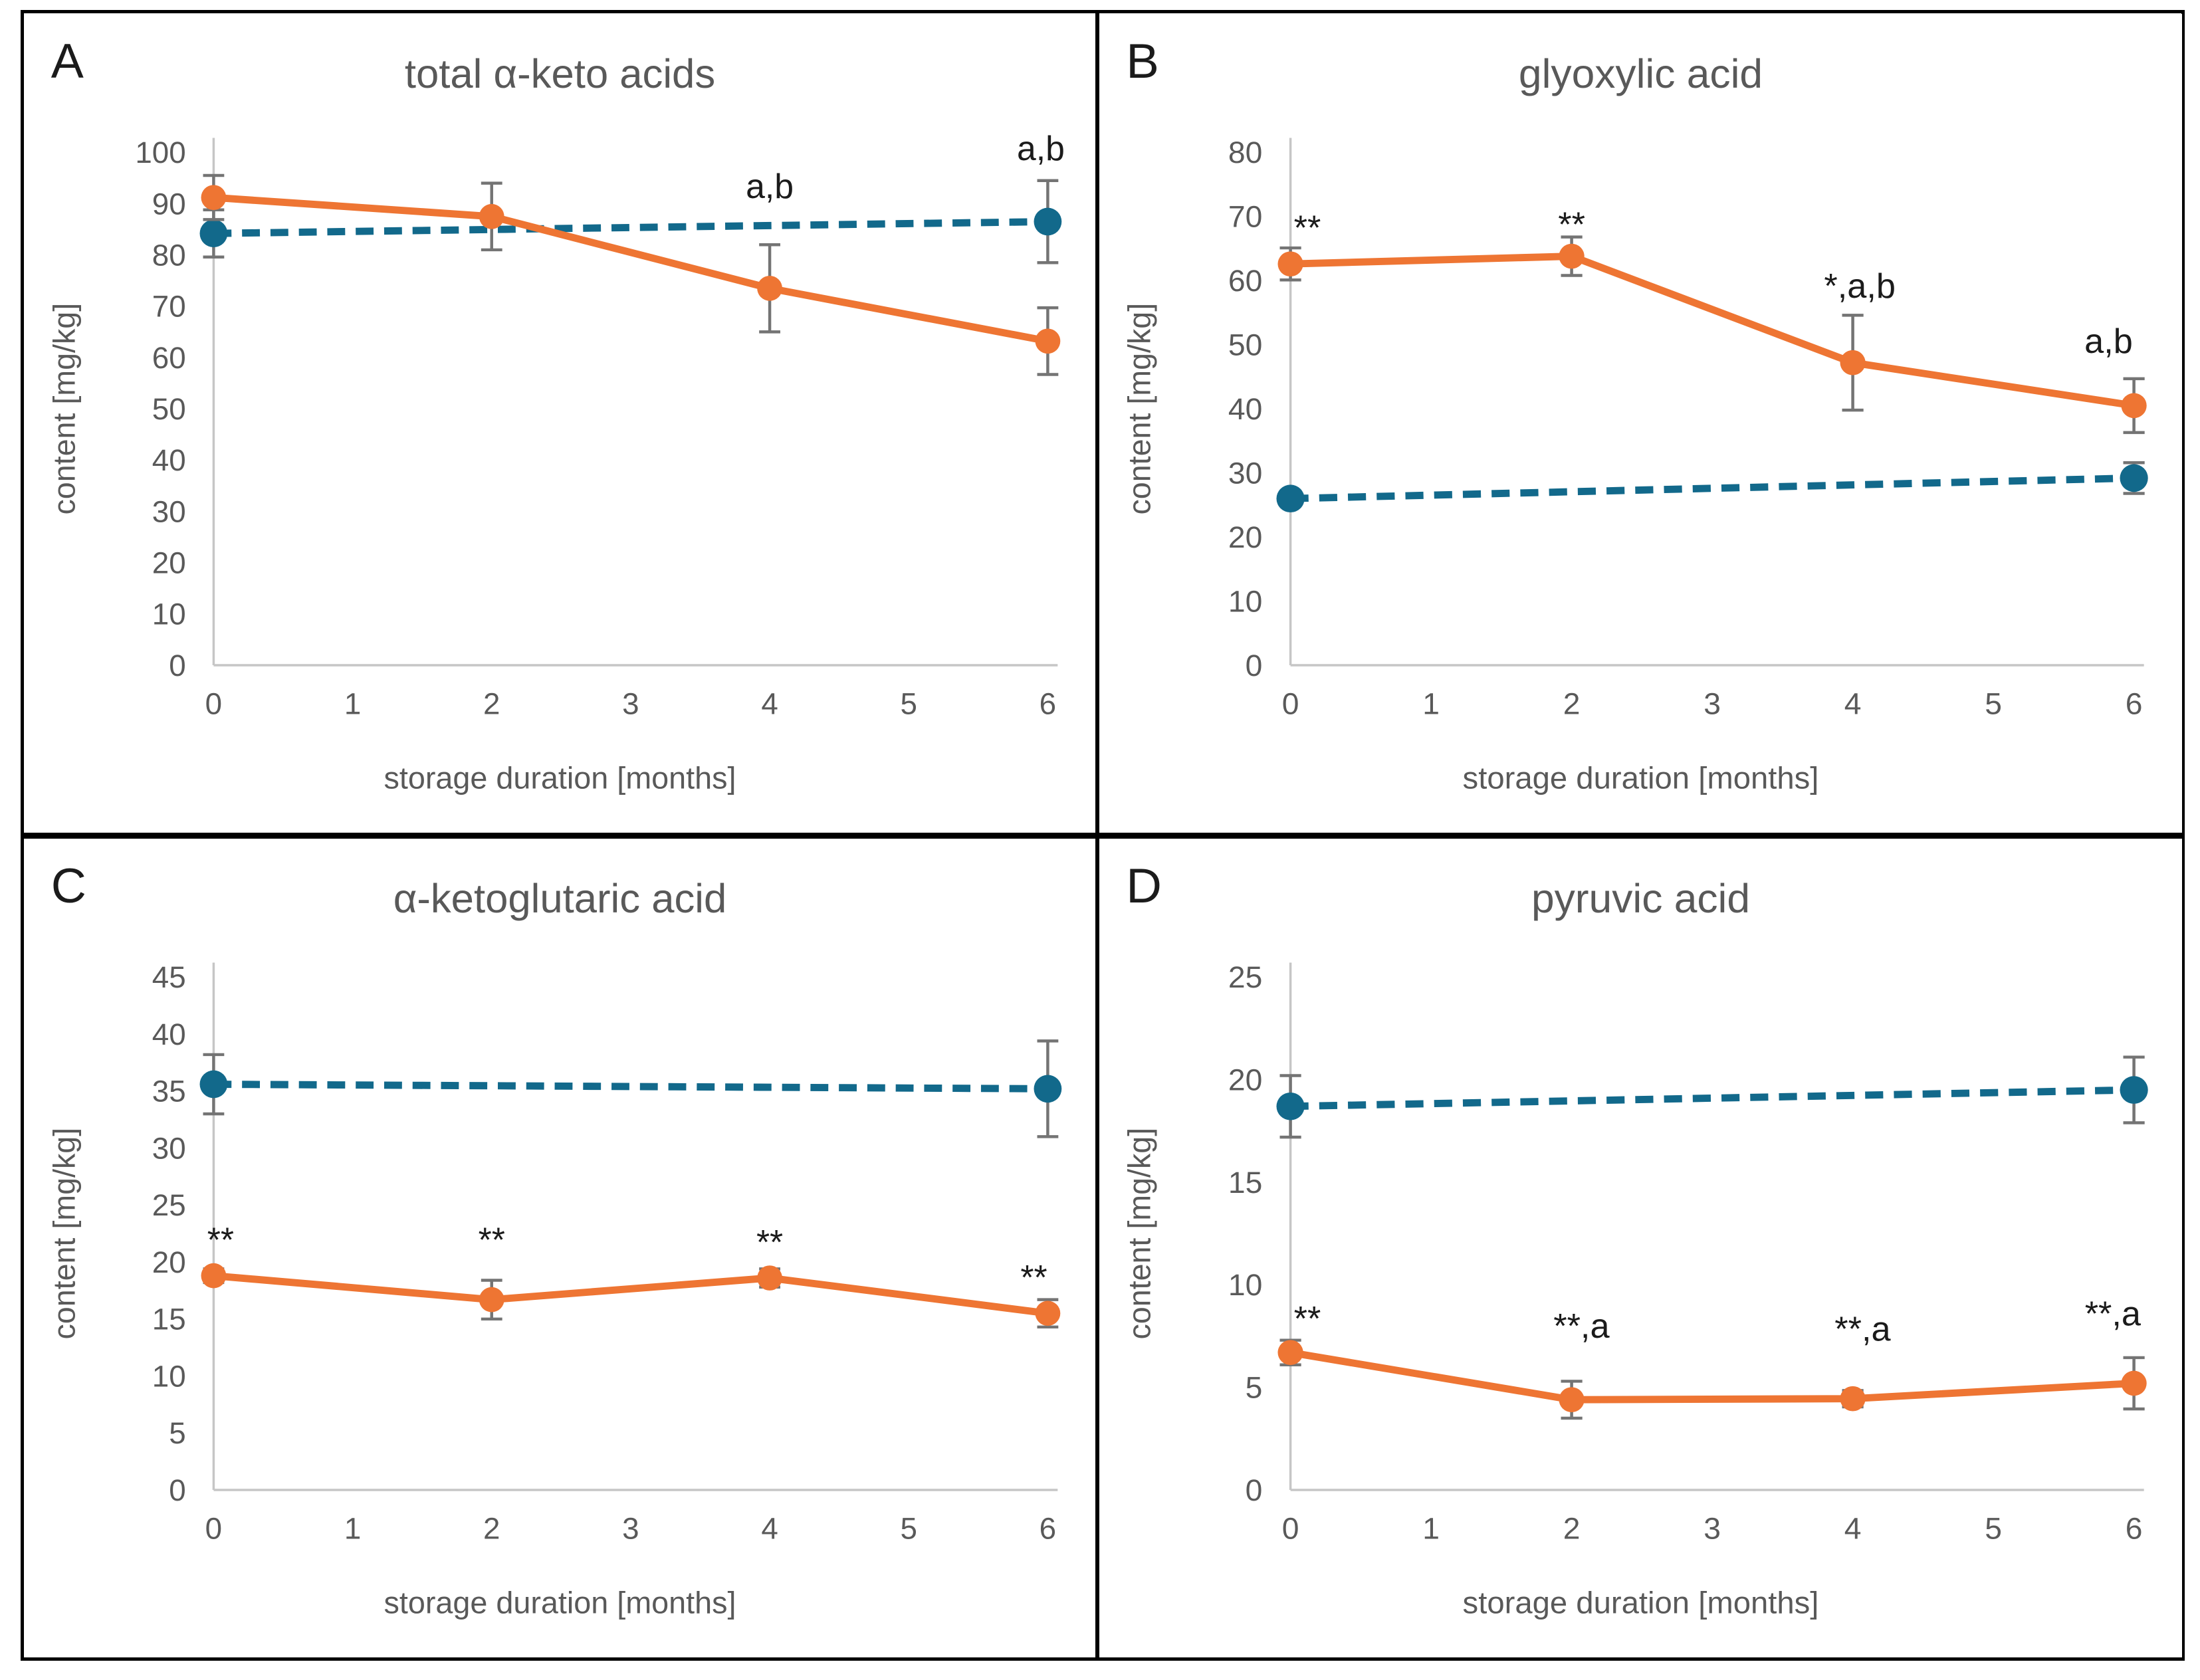  I want to click on panel-divider-horizontal, so click(1103, 836).